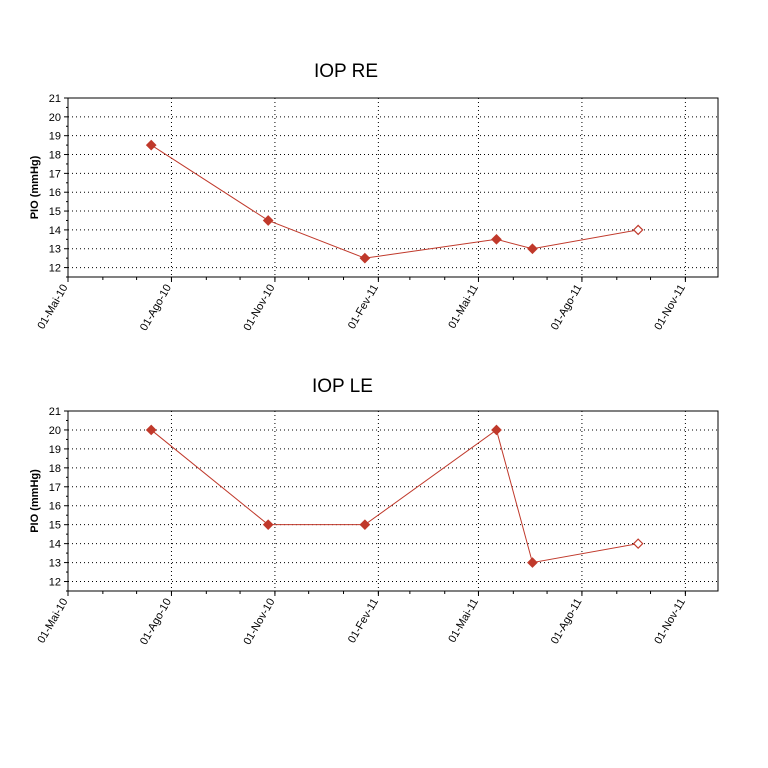 The image size is (768, 768). What do you see at coordinates (55, 99) in the screenshot?
I see `y-tick-label-re: 21` at bounding box center [55, 99].